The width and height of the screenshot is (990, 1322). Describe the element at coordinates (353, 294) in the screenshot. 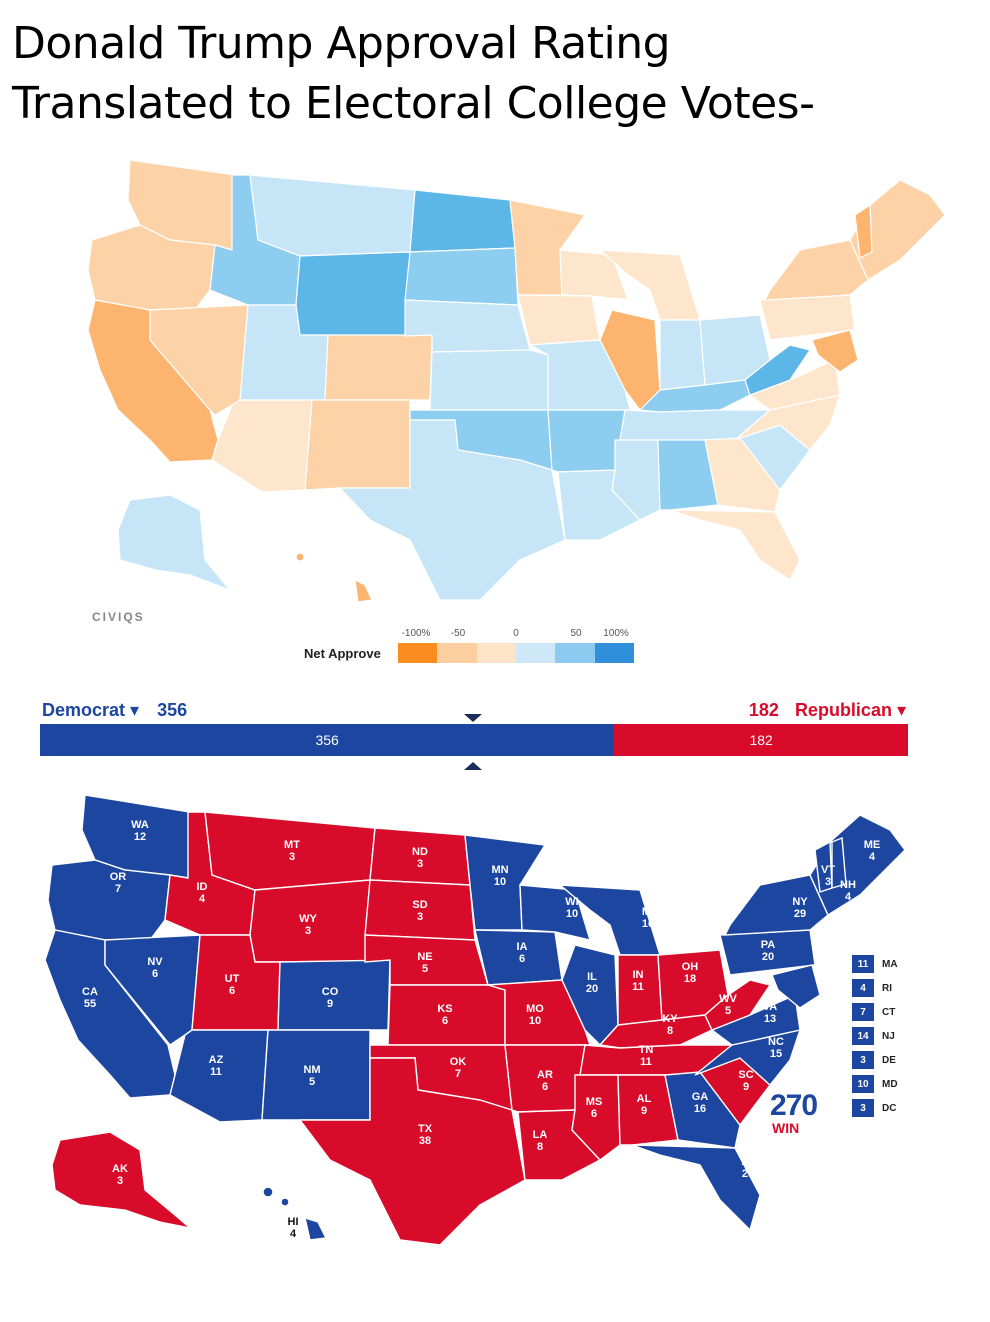

I see `approval-state-wy` at that location.